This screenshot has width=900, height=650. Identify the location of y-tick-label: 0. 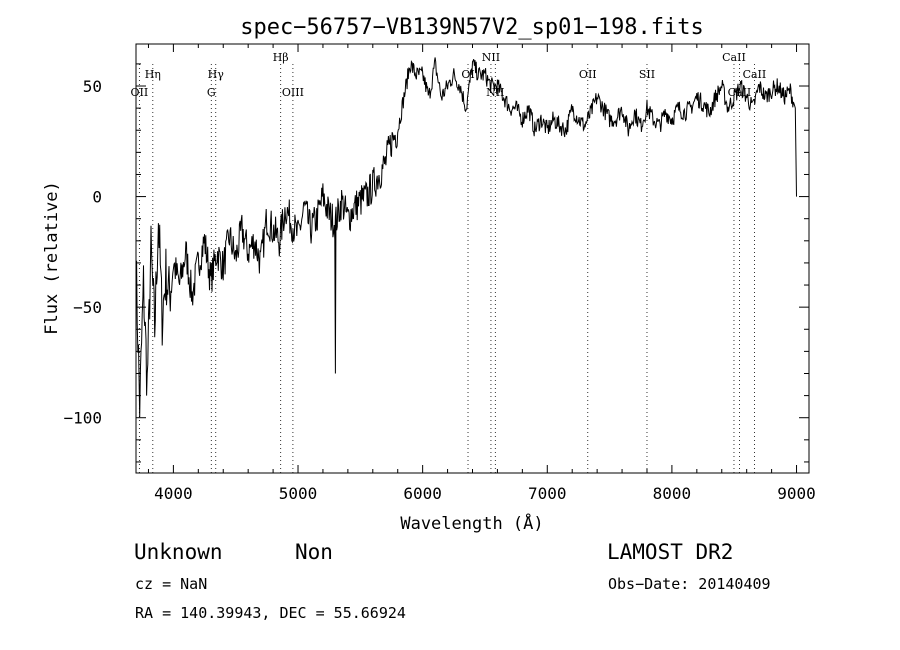
(97, 197).